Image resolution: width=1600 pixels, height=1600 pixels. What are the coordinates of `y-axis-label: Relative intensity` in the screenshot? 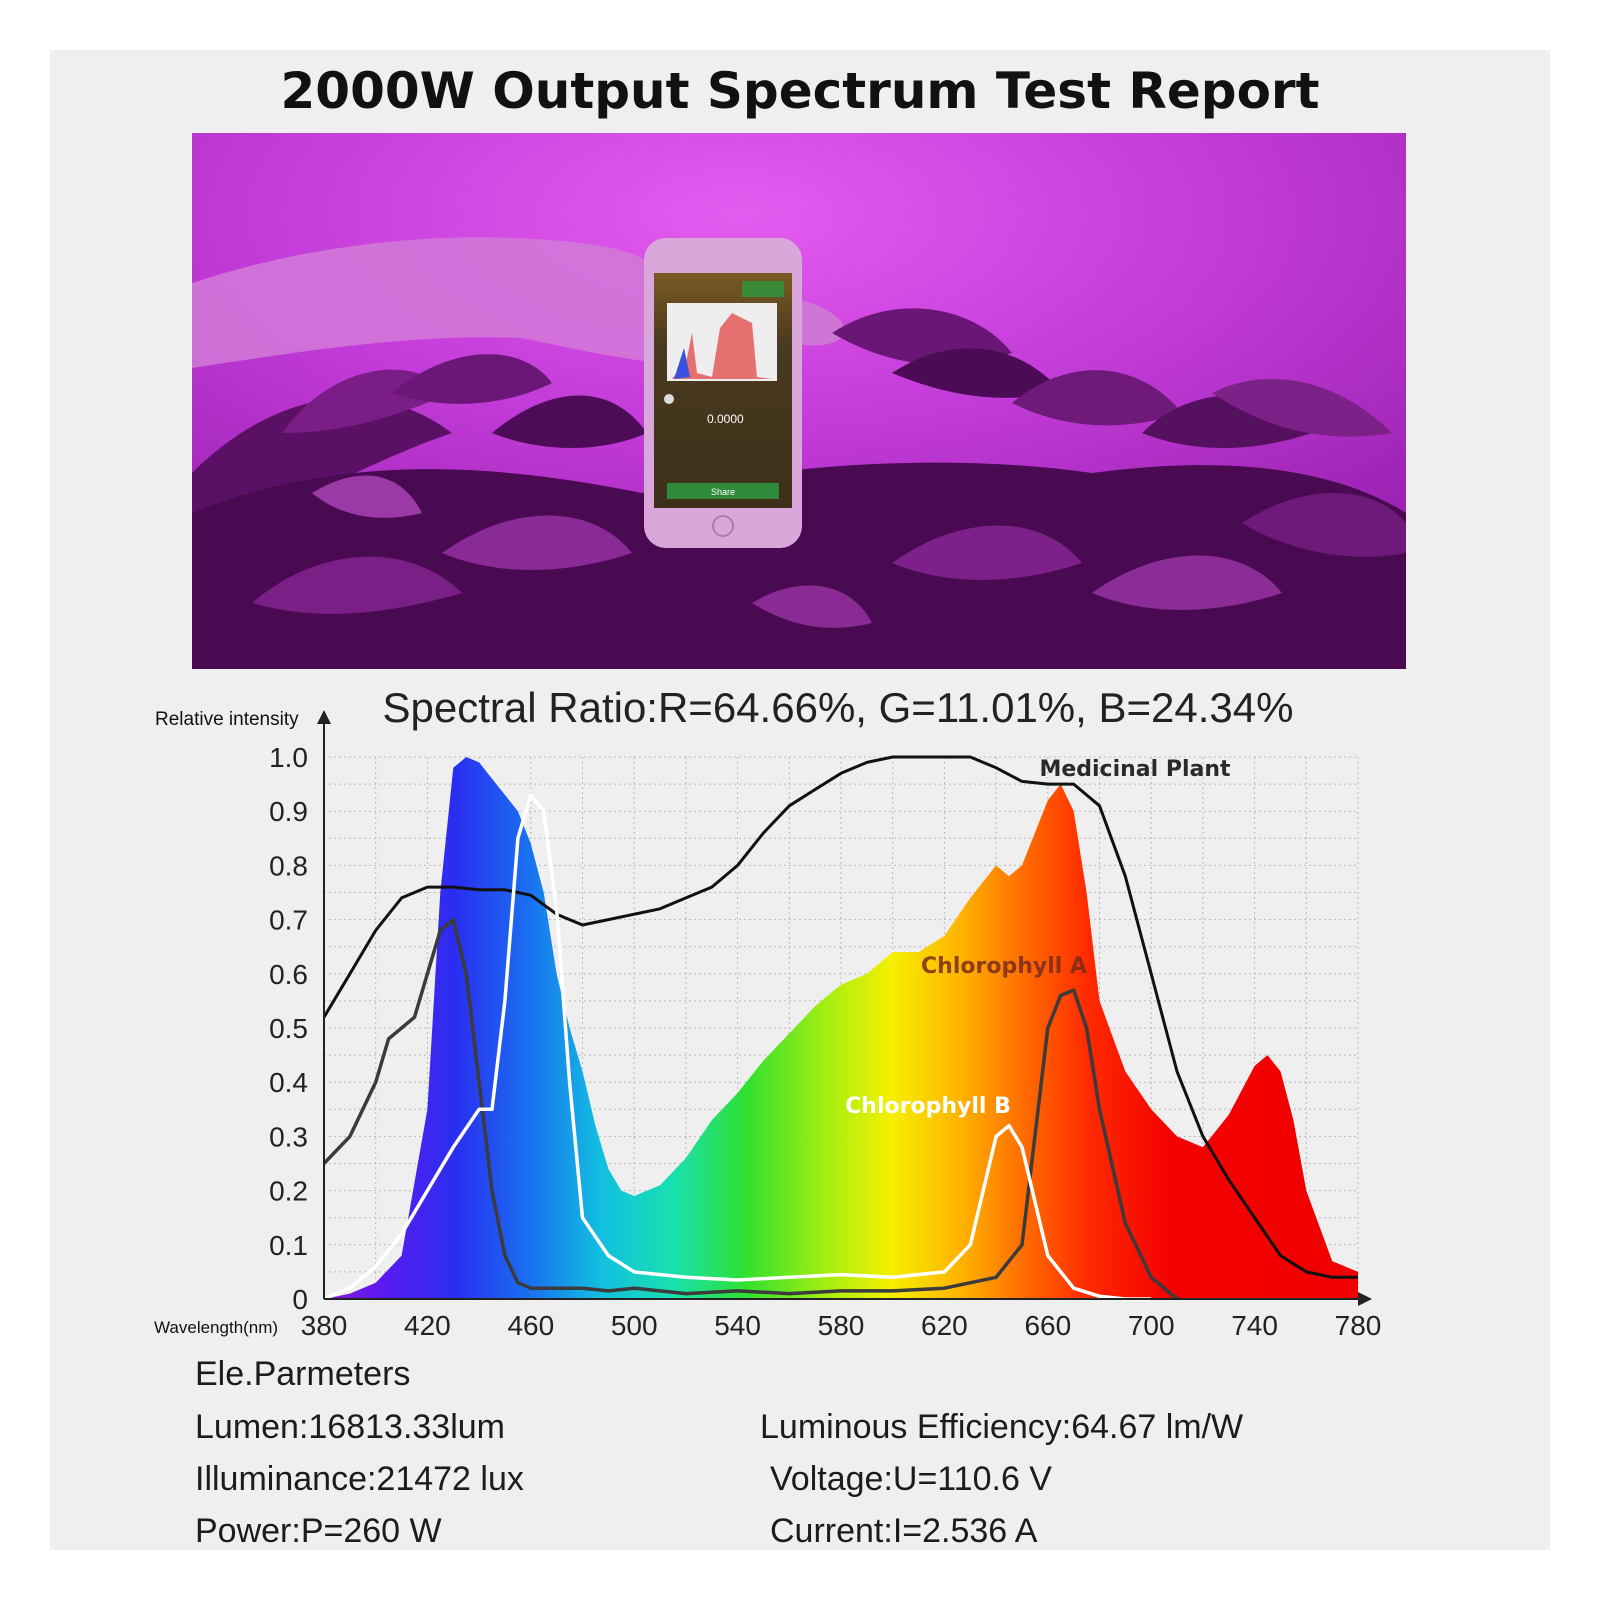 It's located at (227, 719).